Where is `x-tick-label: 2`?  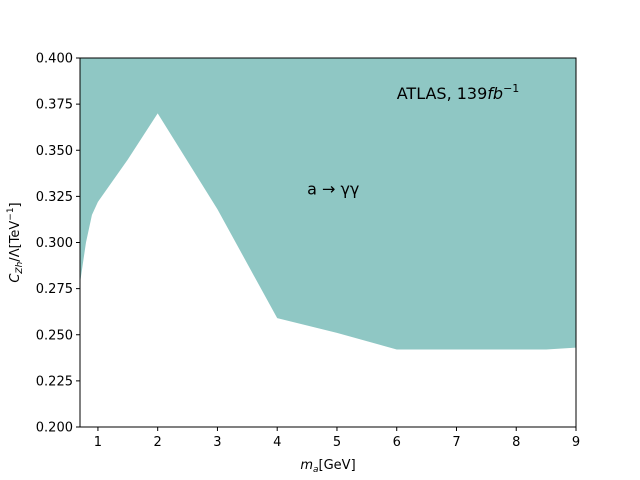 x-tick-label: 2 is located at coordinates (158, 442).